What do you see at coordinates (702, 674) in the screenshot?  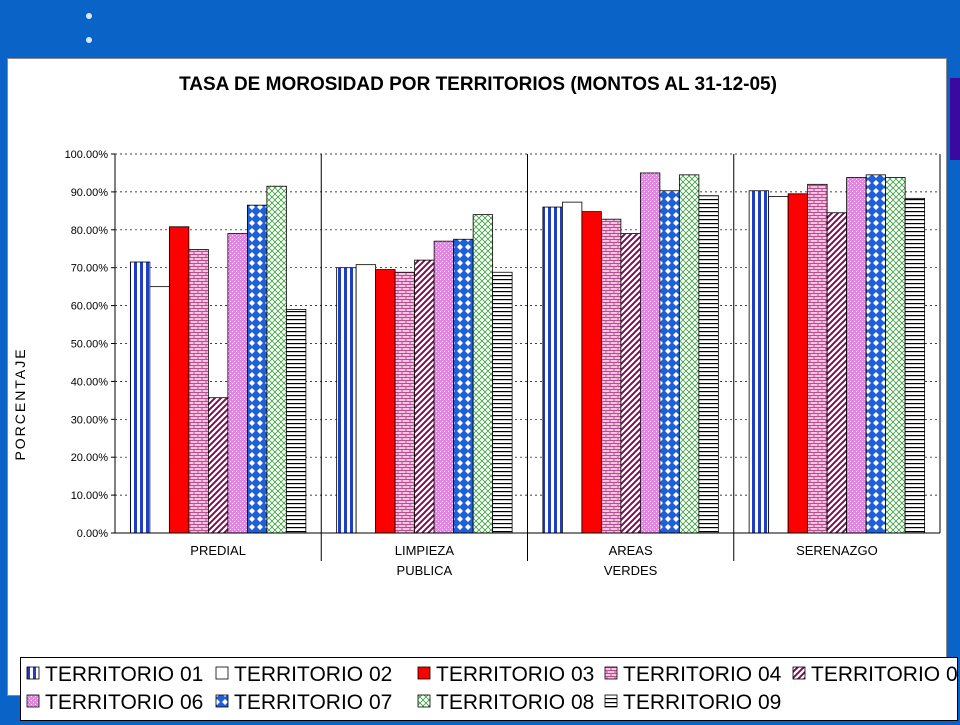 I see `legend-label: TERRITORIO 04` at bounding box center [702, 674].